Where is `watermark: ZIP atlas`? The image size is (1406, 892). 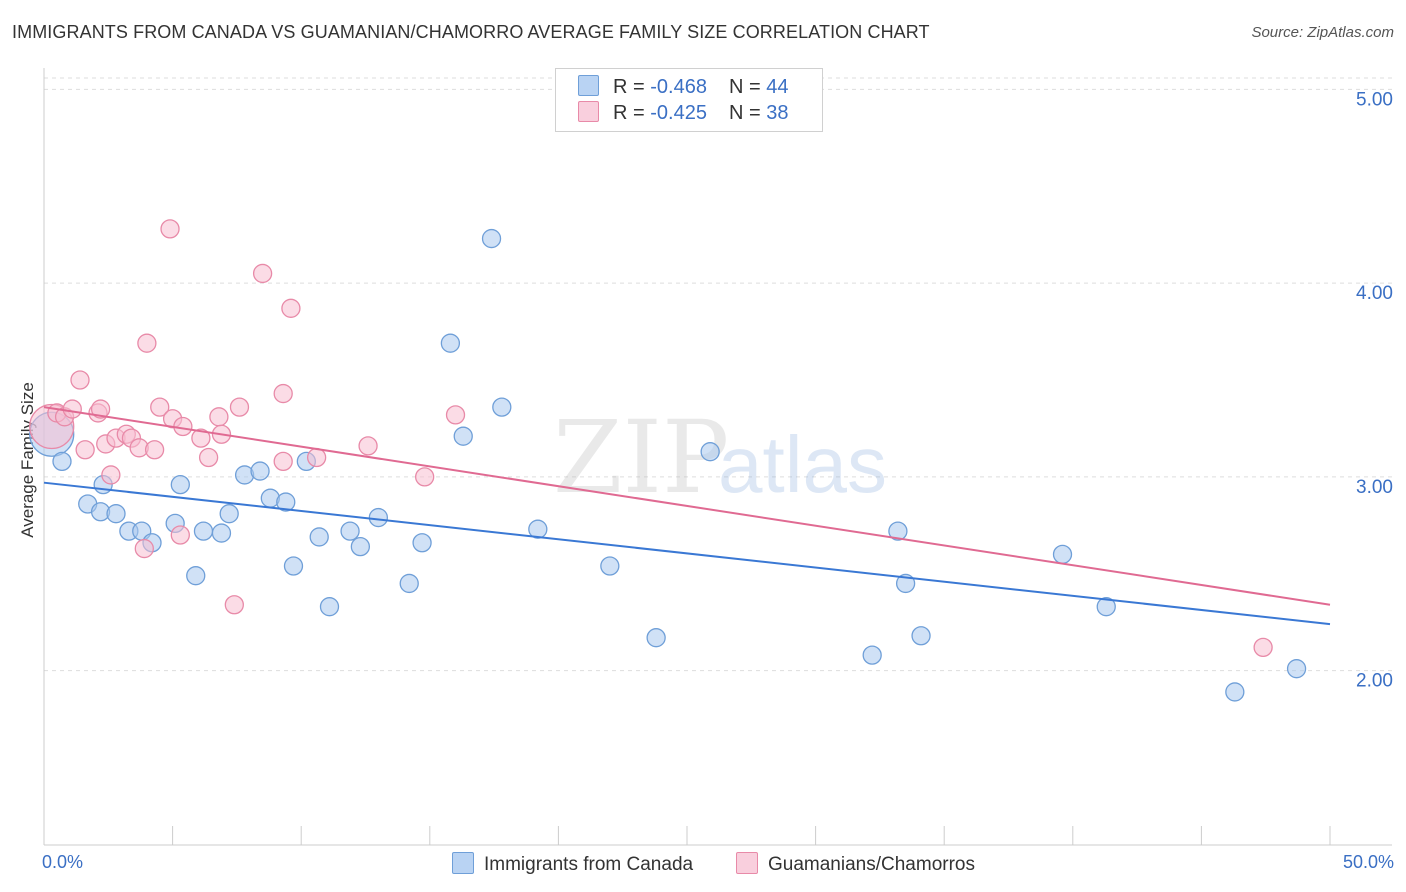 watermark: ZIP atlas is located at coordinates (720, 457).